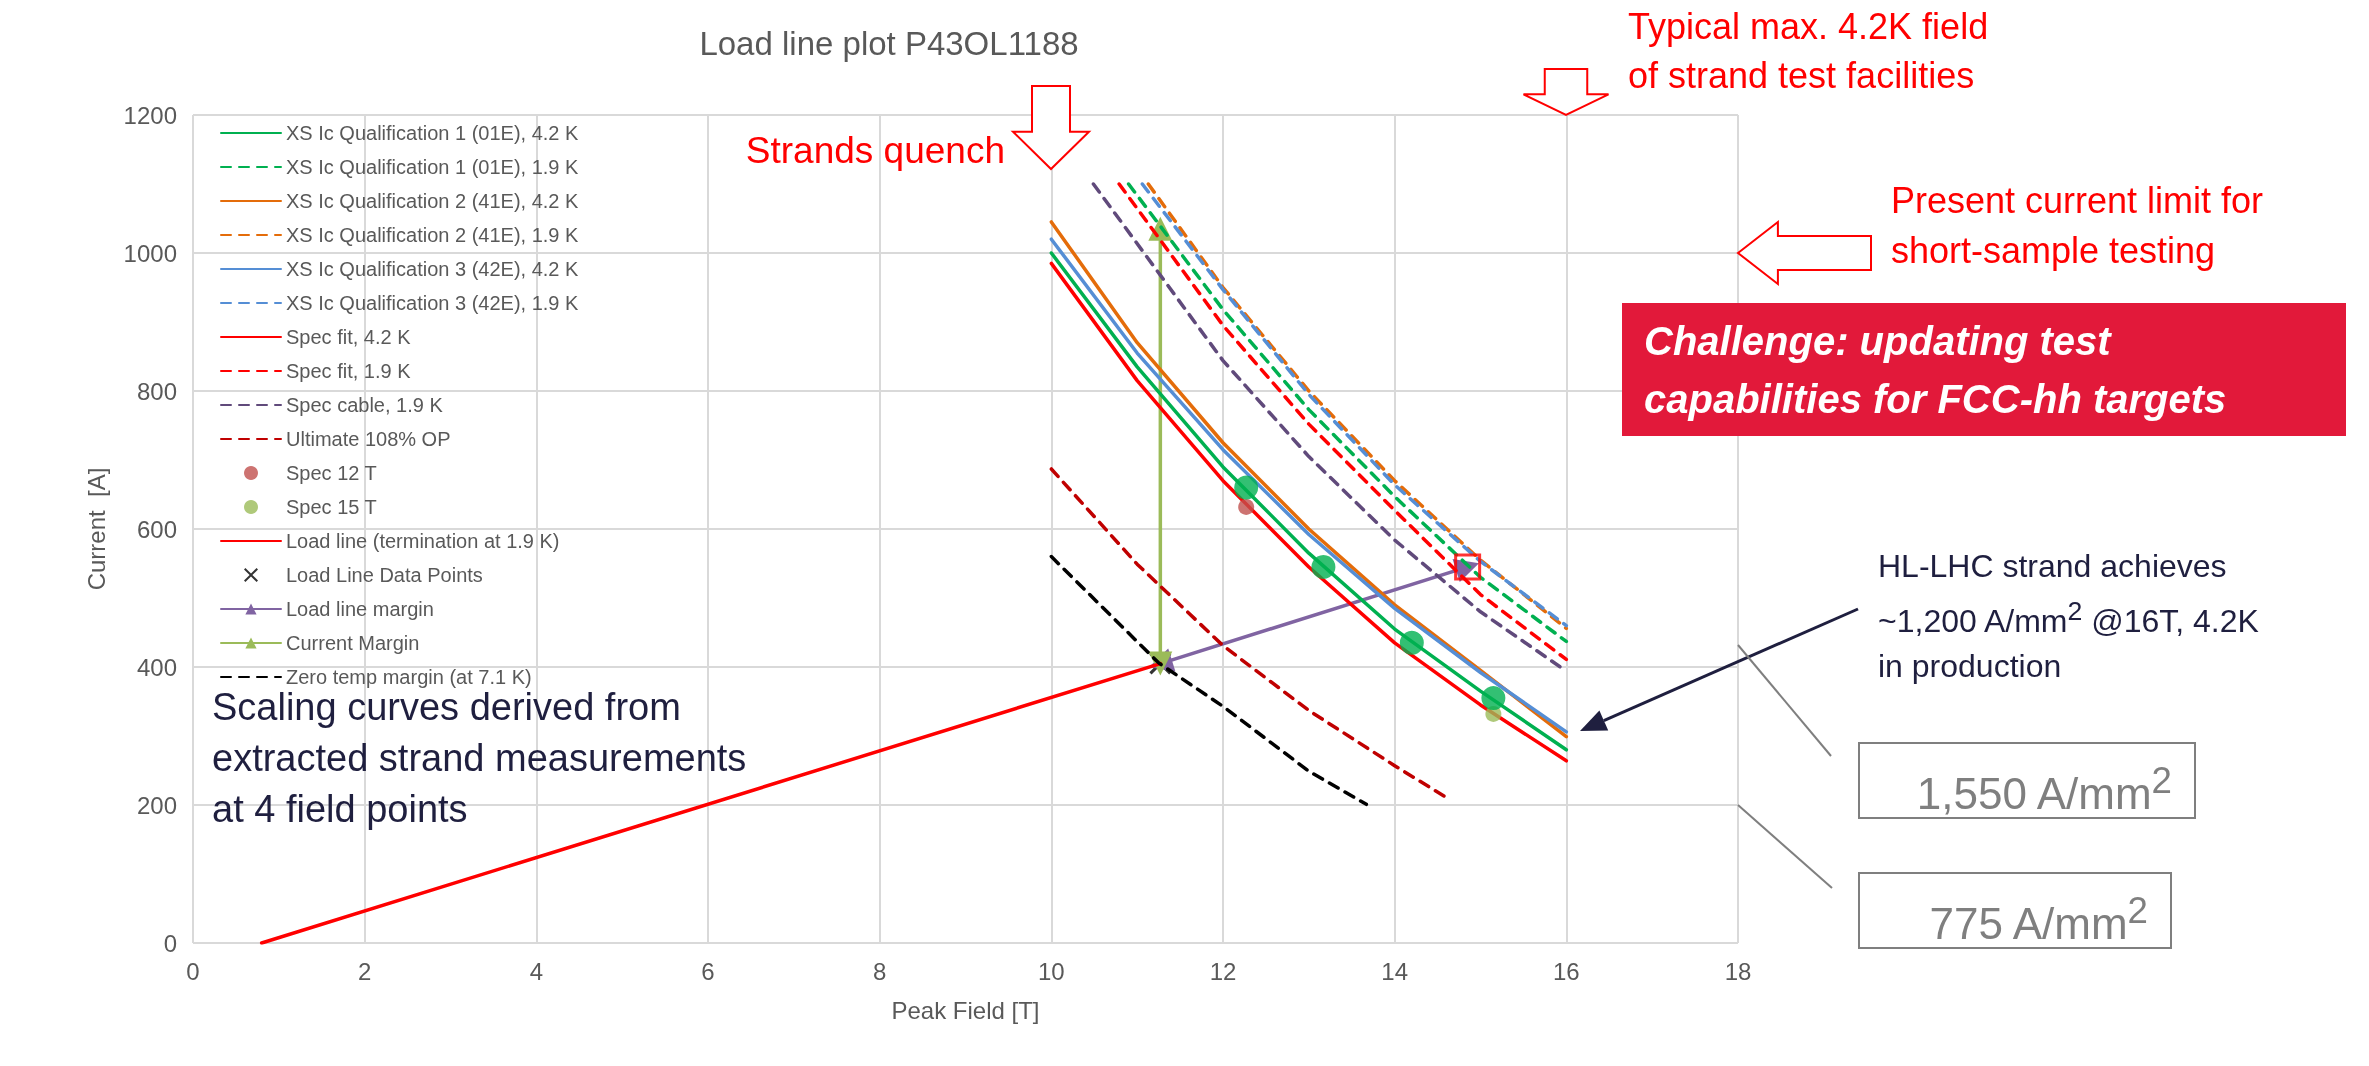 This screenshot has width=2369, height=1066. I want to click on legend-label: Load Line Data Points, so click(384, 575).